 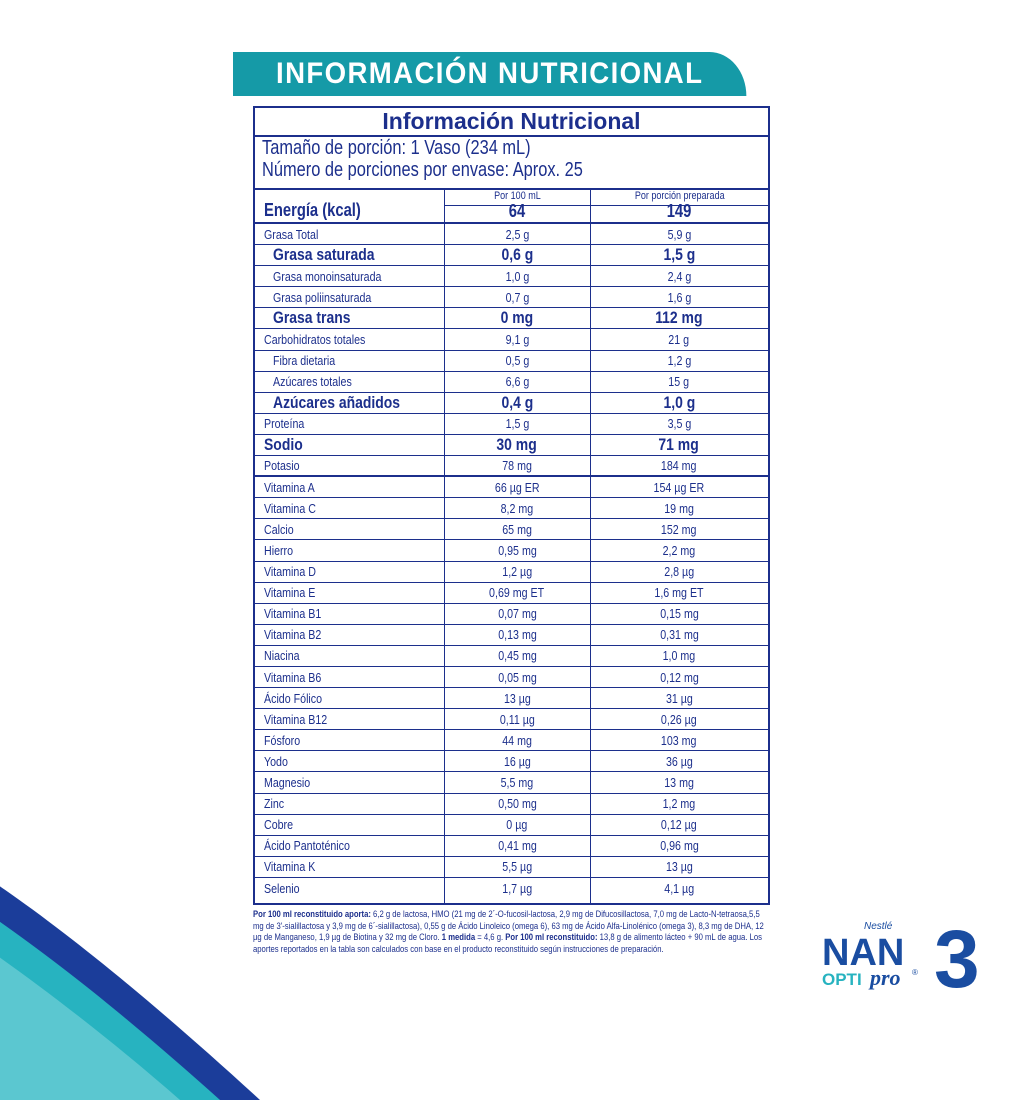 I want to click on nutrient-row: Vitamina B12 0,11 µg 0,26 µg, so click(x=511, y=720).